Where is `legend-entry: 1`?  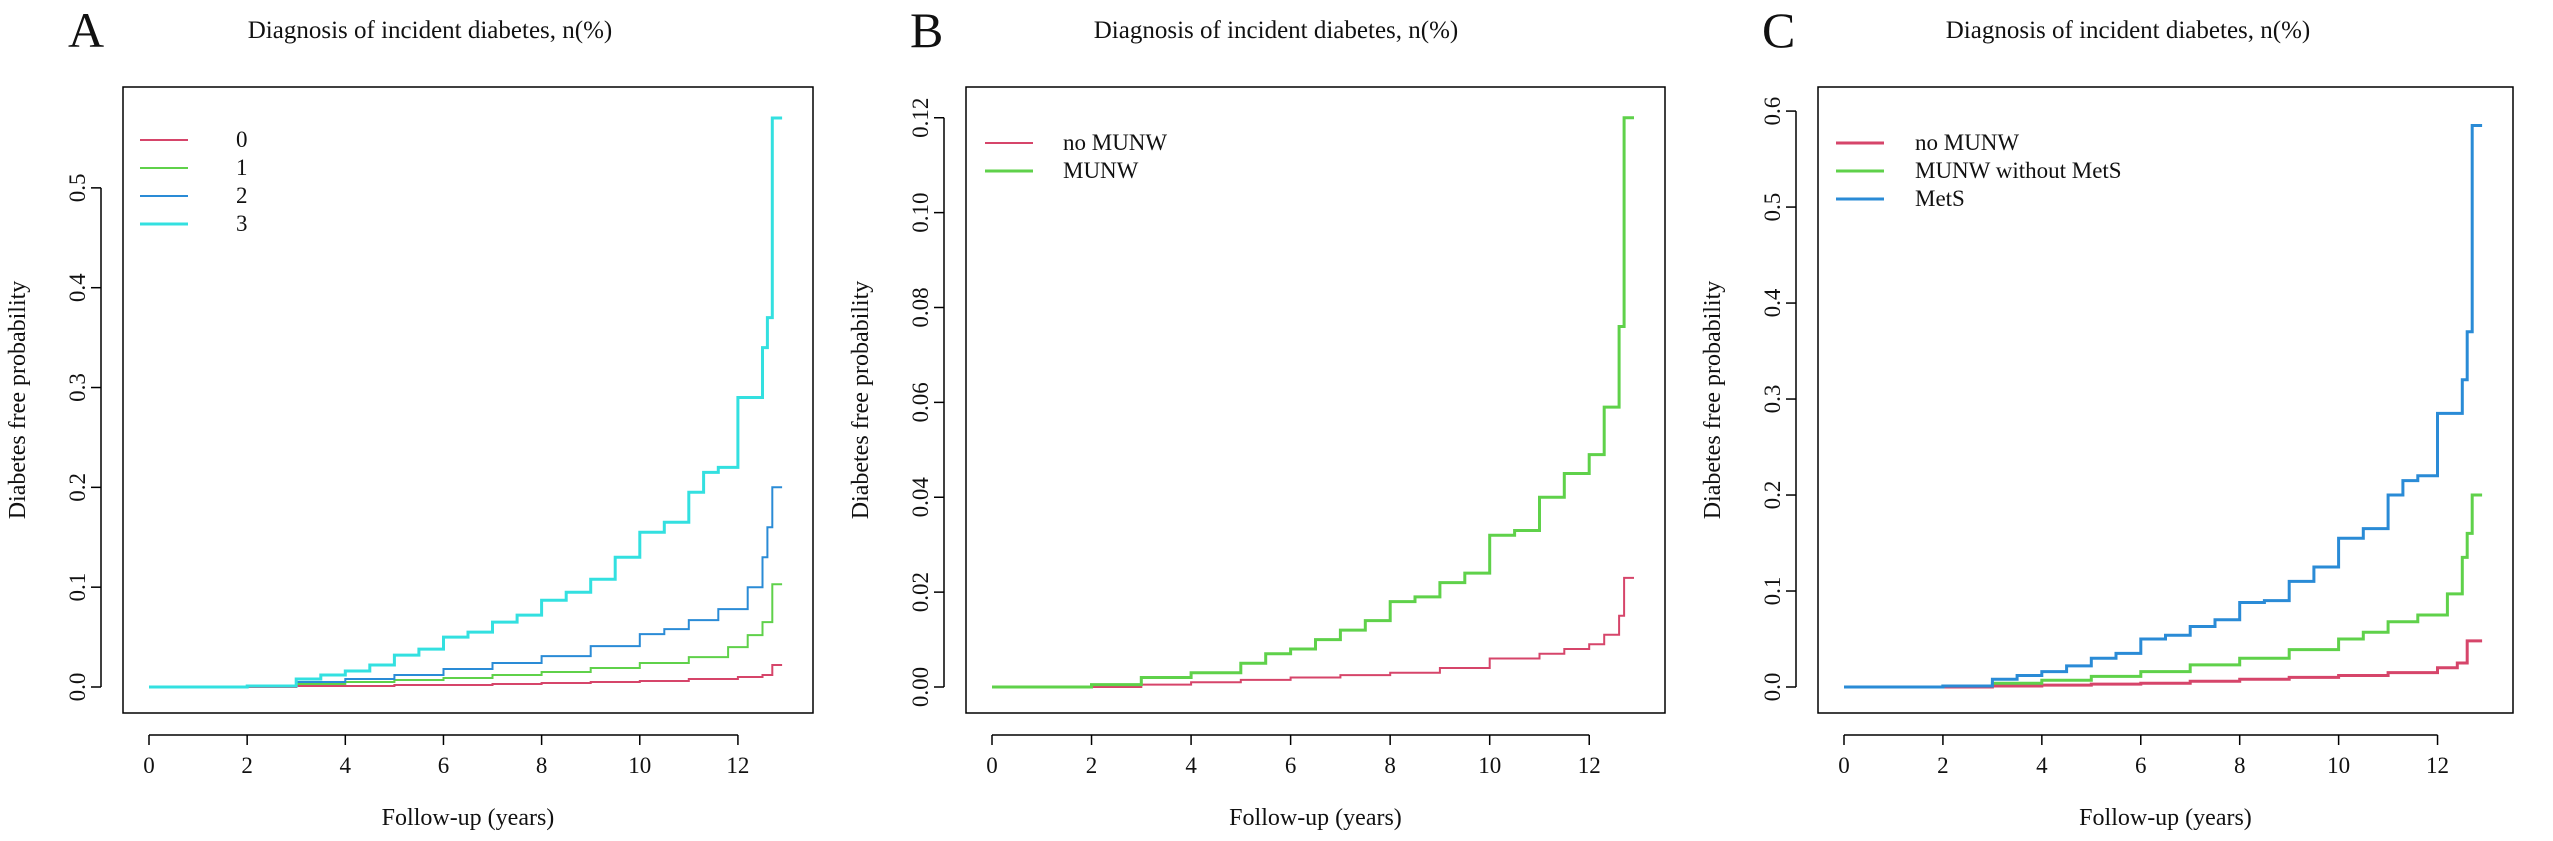
legend-entry: 1 is located at coordinates (242, 167).